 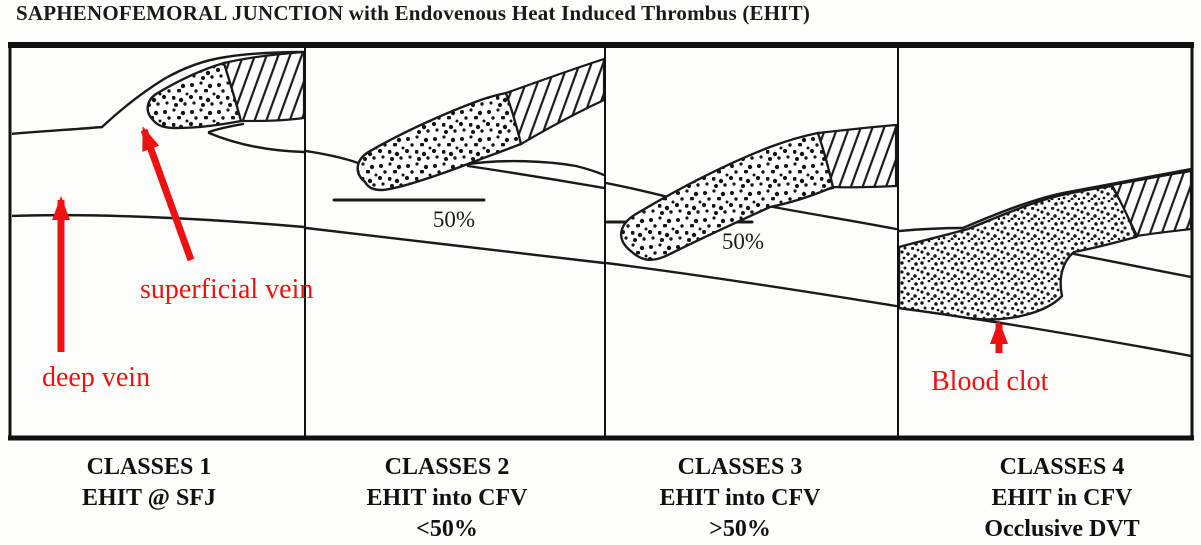 I want to click on junction-lip-upper, so click(x=535, y=168).